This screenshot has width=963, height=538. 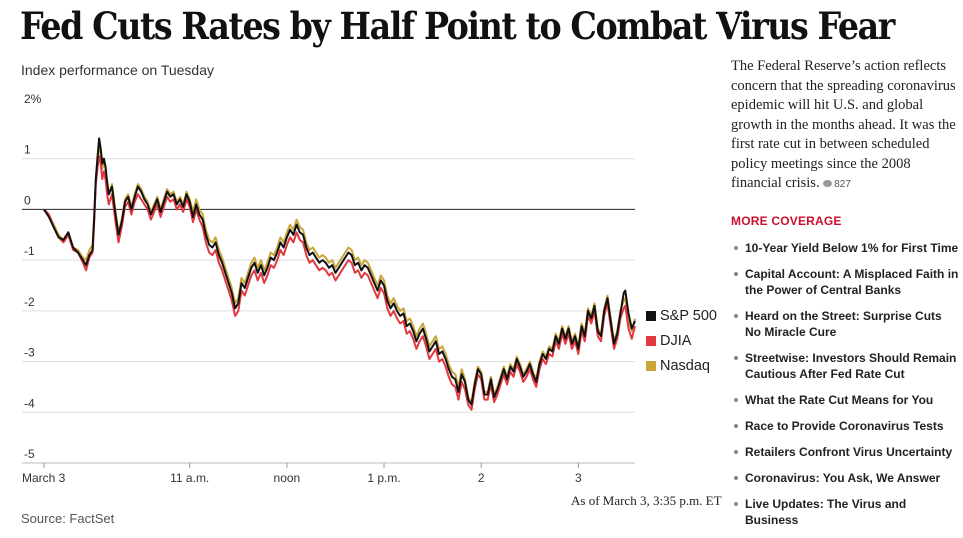 I want to click on coverage-link: 10-Year Yield Below 1% for First Time, so click(x=846, y=248).